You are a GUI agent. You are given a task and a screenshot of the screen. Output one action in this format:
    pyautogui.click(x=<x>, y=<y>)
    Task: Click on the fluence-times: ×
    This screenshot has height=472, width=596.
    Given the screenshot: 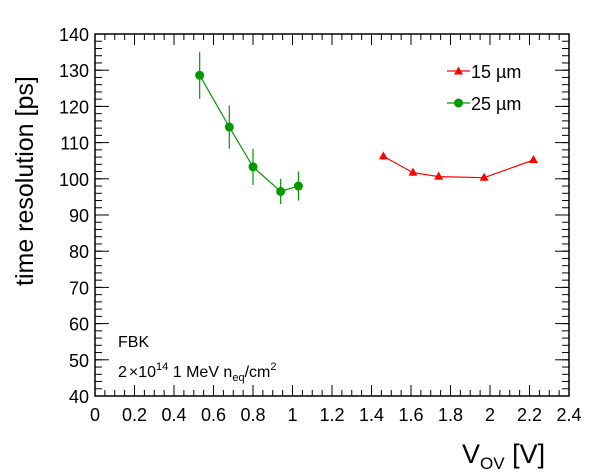 What is the action you would take?
    pyautogui.click(x=133, y=372)
    